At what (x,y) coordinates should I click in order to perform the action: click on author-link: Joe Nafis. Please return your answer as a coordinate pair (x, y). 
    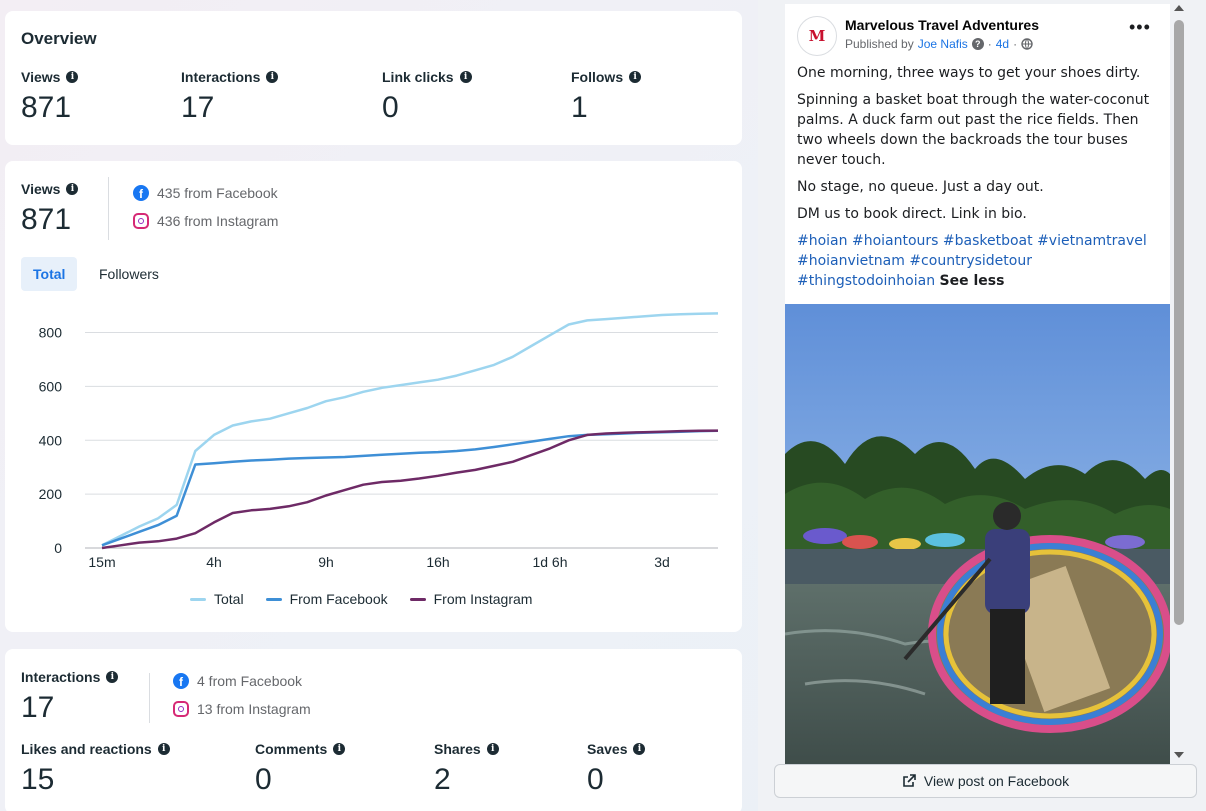
    Looking at the image, I should click on (942, 44).